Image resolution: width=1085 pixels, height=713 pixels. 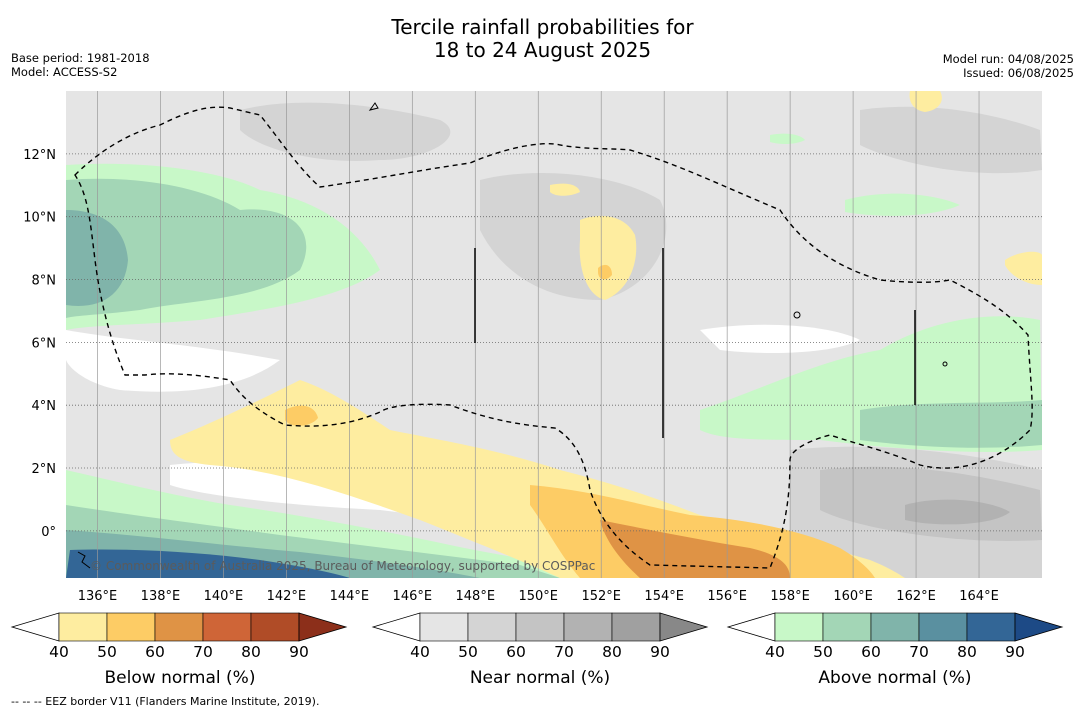 I want to click on map-title-line2: 18 to 24 August 2025, so click(x=542, y=50).